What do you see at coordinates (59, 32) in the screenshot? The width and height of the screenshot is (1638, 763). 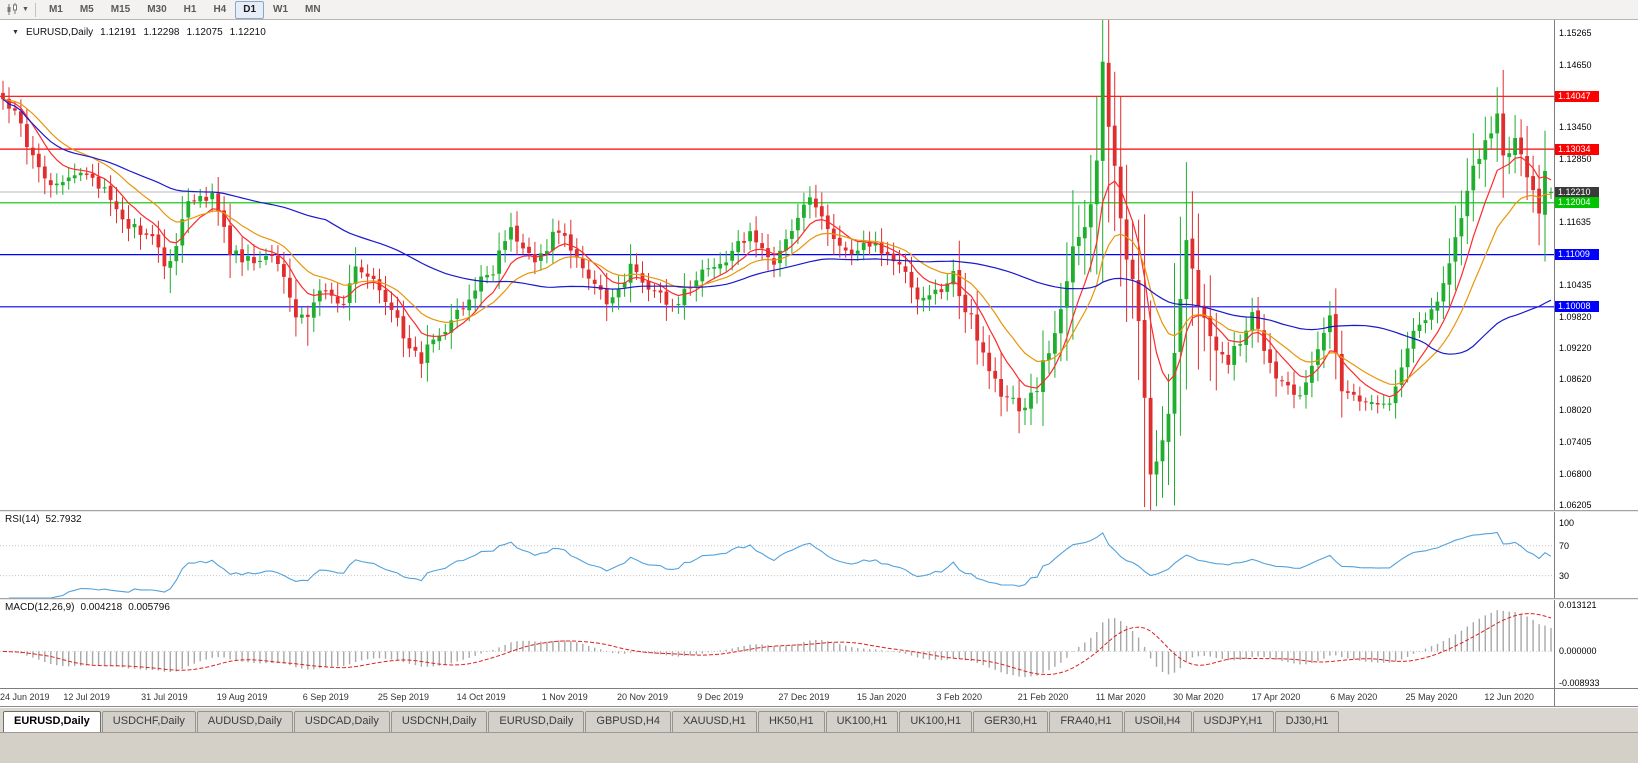 I see `chart-symbol-label: EURUSD,Daily` at bounding box center [59, 32].